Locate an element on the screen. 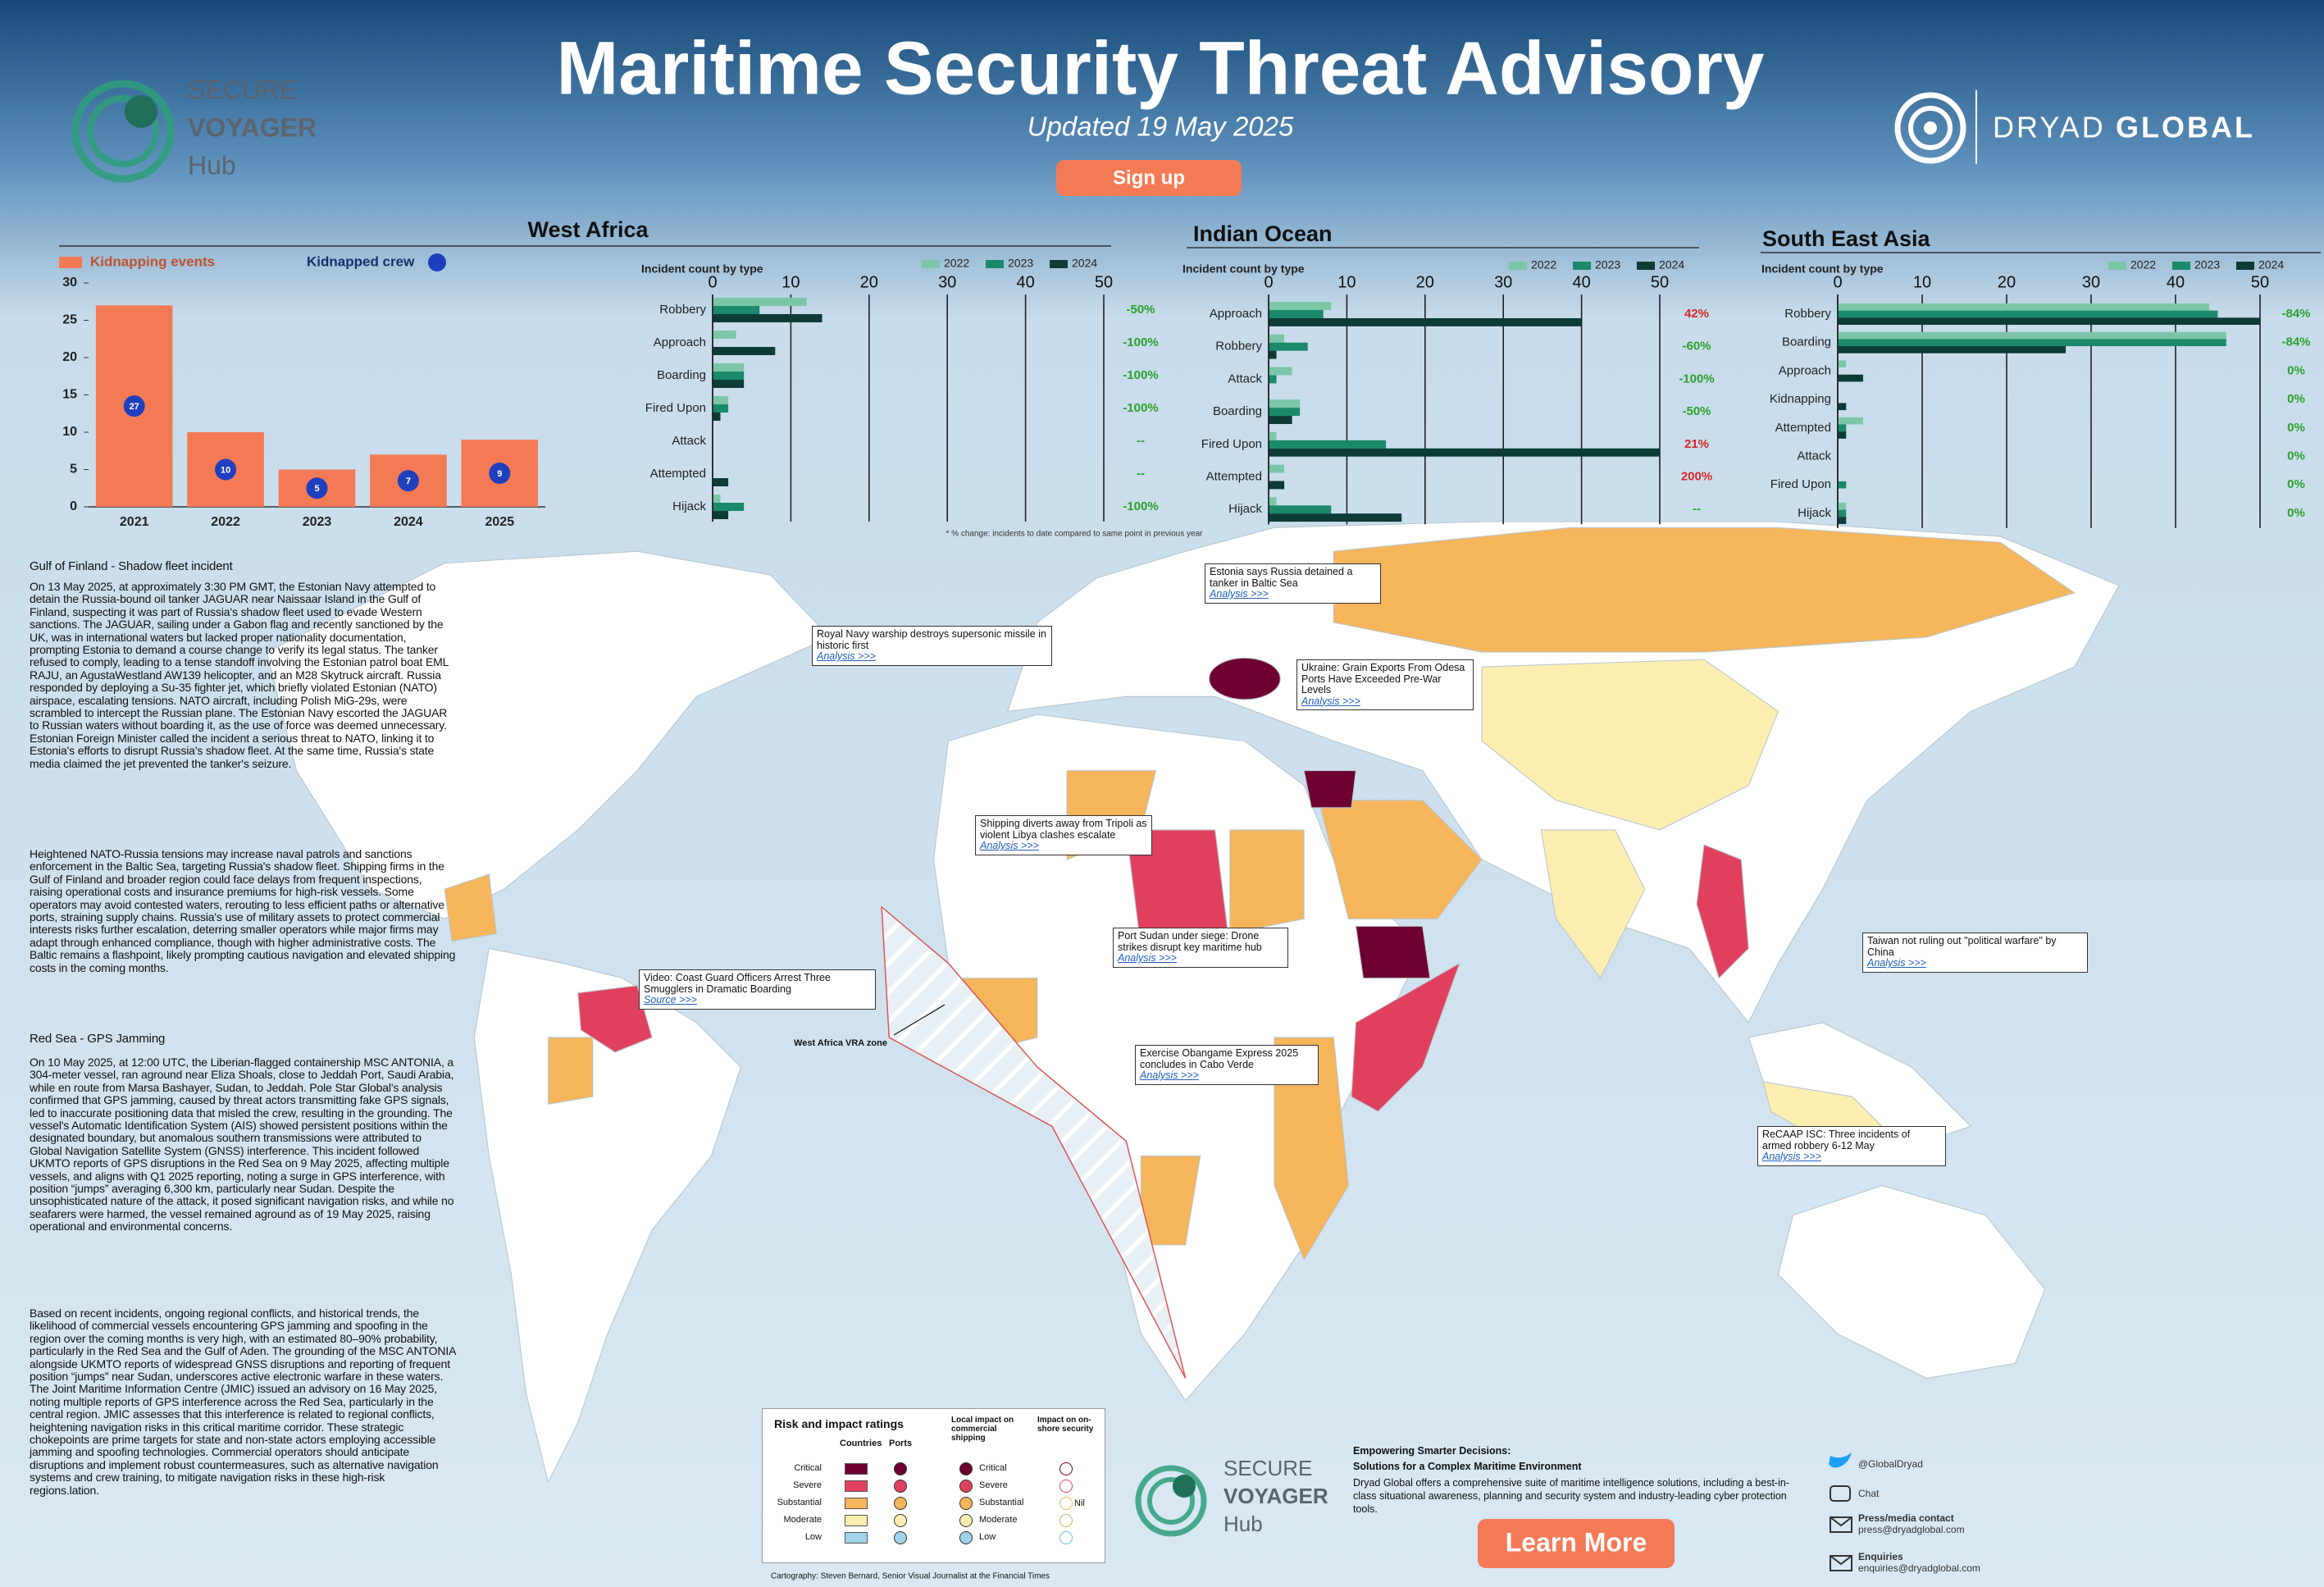 The width and height of the screenshot is (2324, 1587). legend-levels: Critical Severe Substantial Moderate Low is located at coordinates (796, 1503).